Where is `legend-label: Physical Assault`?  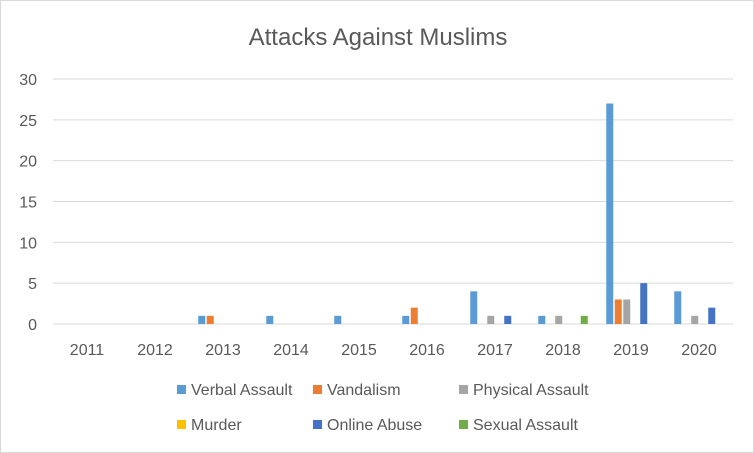 legend-label: Physical Assault is located at coordinates (531, 390).